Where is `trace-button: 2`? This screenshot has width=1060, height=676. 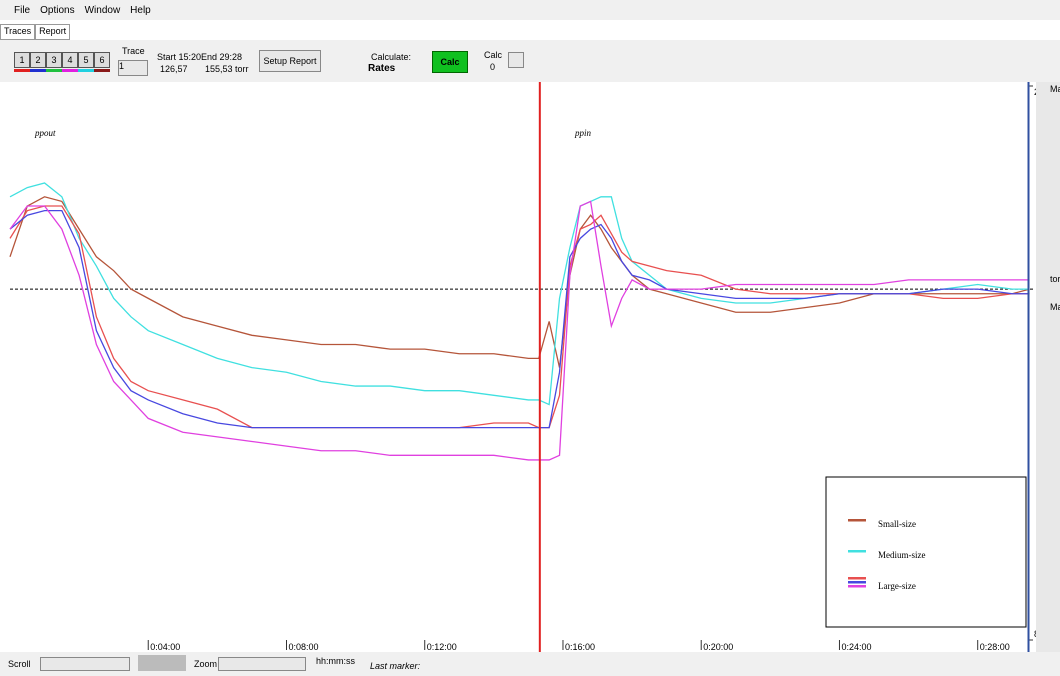 trace-button: 2 is located at coordinates (38, 60).